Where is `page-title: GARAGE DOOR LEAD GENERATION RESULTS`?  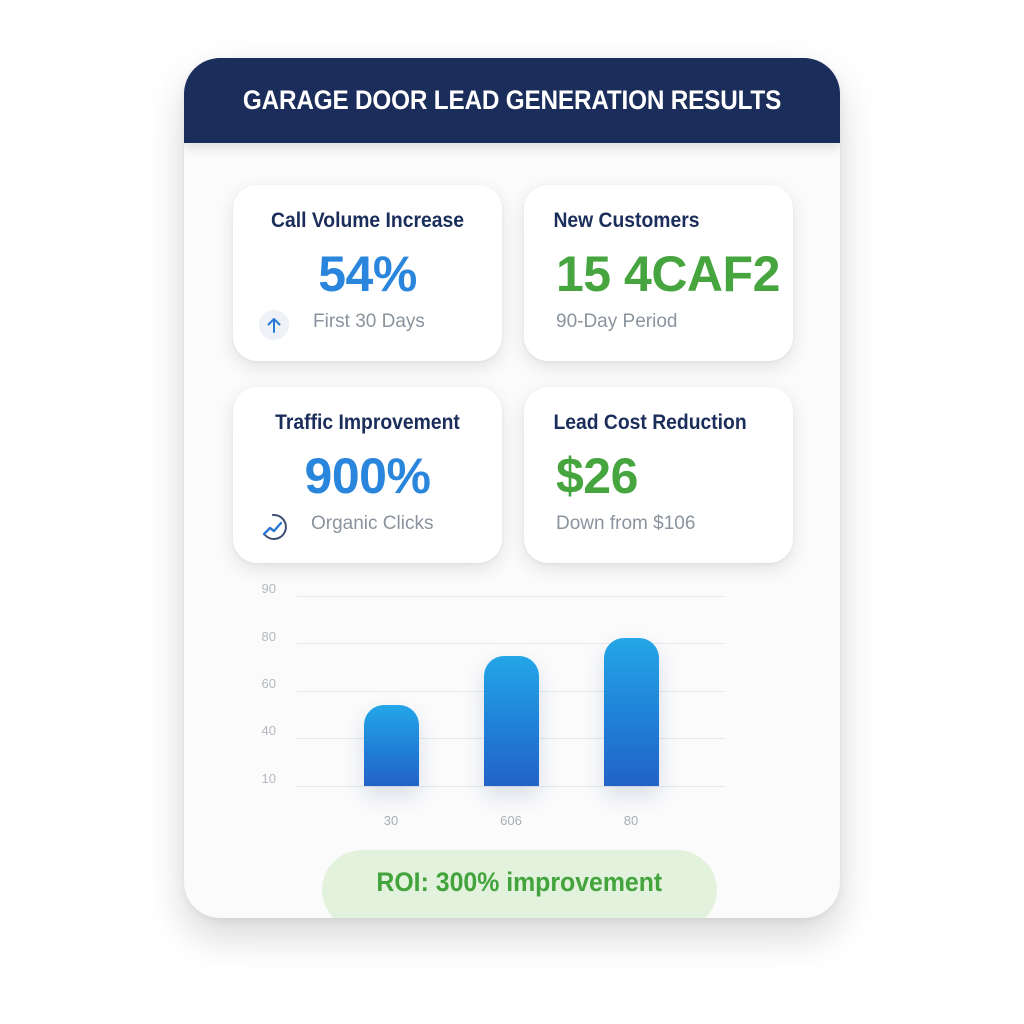 page-title: GARAGE DOOR LEAD GENERATION RESULTS is located at coordinates (512, 100).